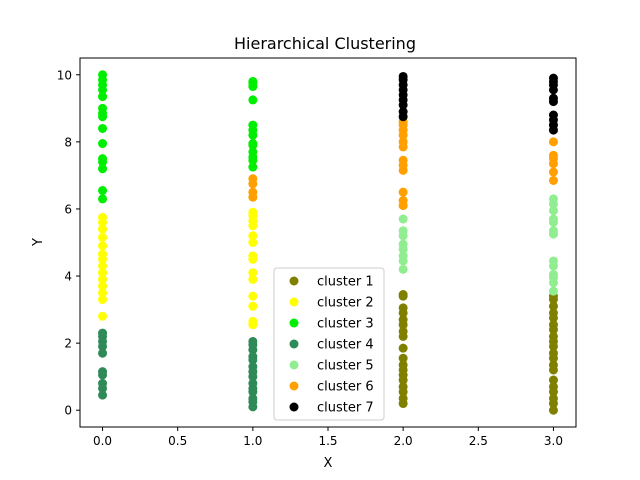  I want to click on legend-label: cluster 7, so click(345, 408).